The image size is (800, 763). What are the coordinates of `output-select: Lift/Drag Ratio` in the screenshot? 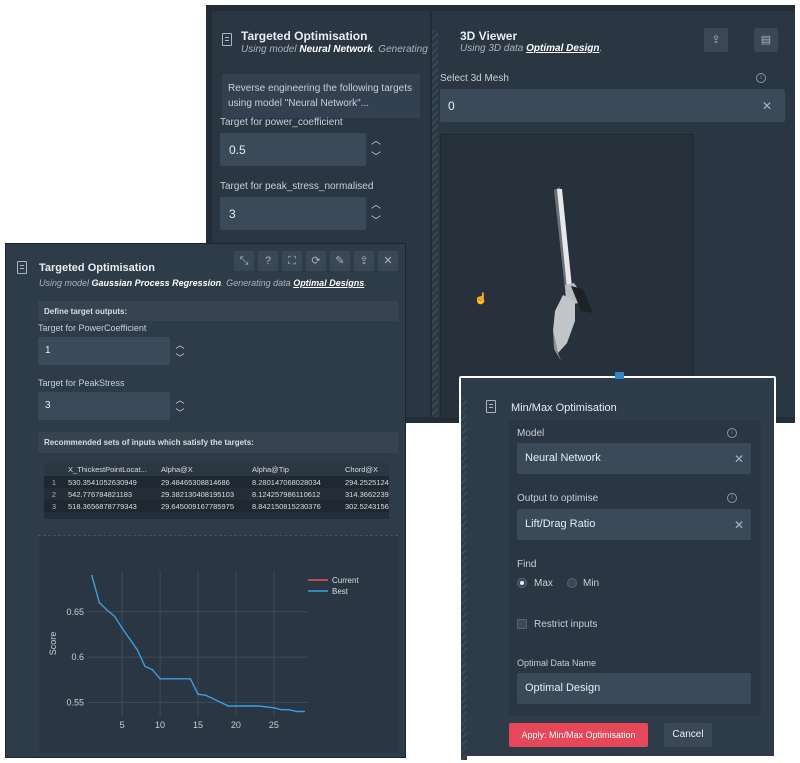 It's located at (634, 524).